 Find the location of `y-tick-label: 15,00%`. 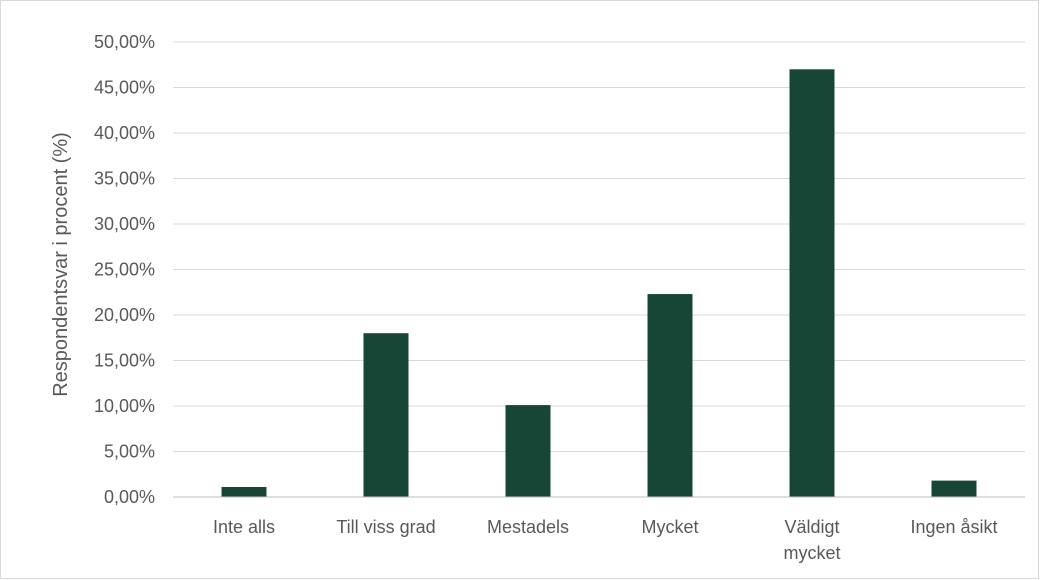

y-tick-label: 15,00% is located at coordinates (124, 361).